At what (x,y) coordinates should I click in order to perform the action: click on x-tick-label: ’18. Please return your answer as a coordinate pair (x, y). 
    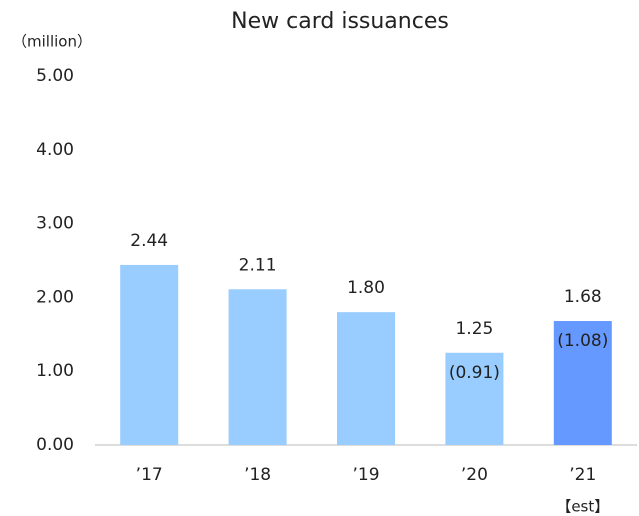
    Looking at the image, I should click on (257, 475).